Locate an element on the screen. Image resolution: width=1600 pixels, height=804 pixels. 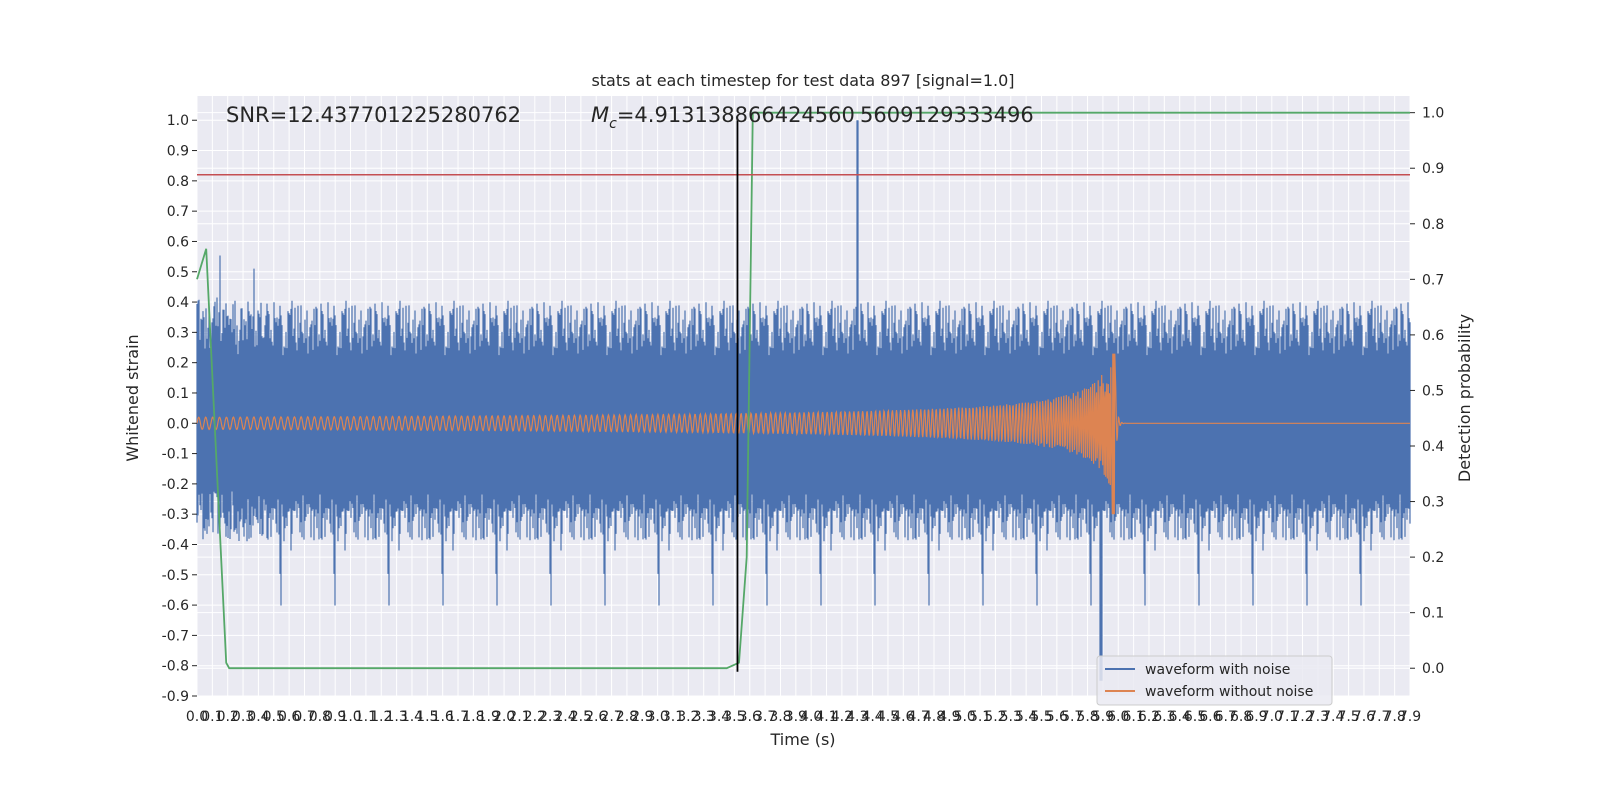
x-tick-label: 7.2 is located at coordinates (1302, 717).